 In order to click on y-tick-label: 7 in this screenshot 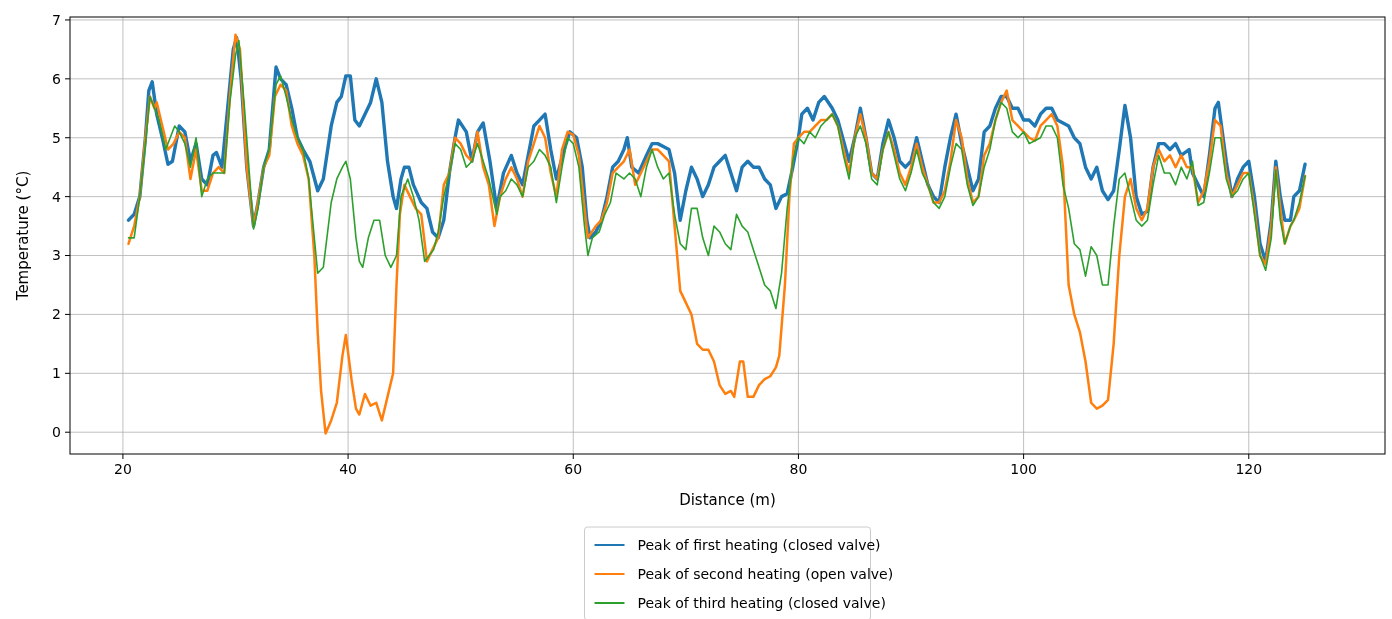, I will do `click(56, 19)`.